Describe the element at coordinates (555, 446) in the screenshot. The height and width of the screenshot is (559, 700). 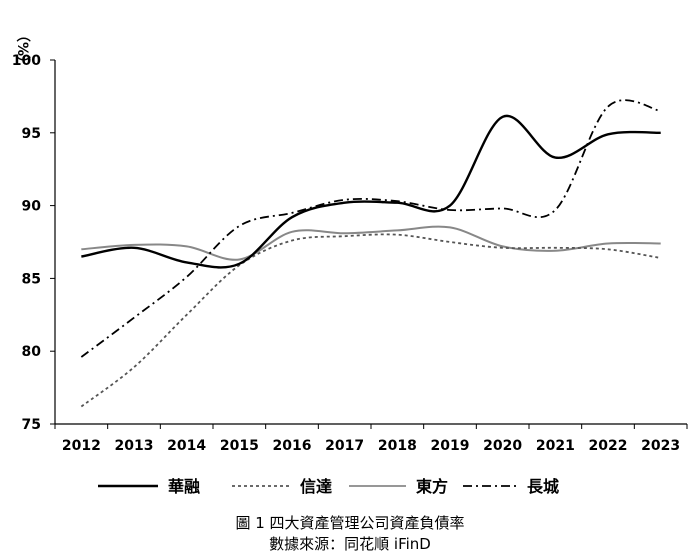
I see `x-tick-label: 2021` at that location.